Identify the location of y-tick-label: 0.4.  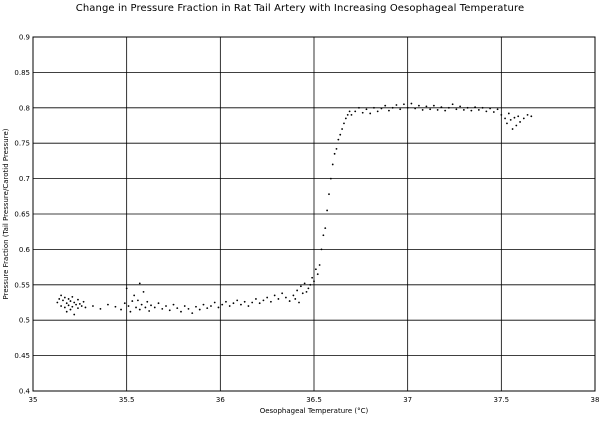
(25, 392).